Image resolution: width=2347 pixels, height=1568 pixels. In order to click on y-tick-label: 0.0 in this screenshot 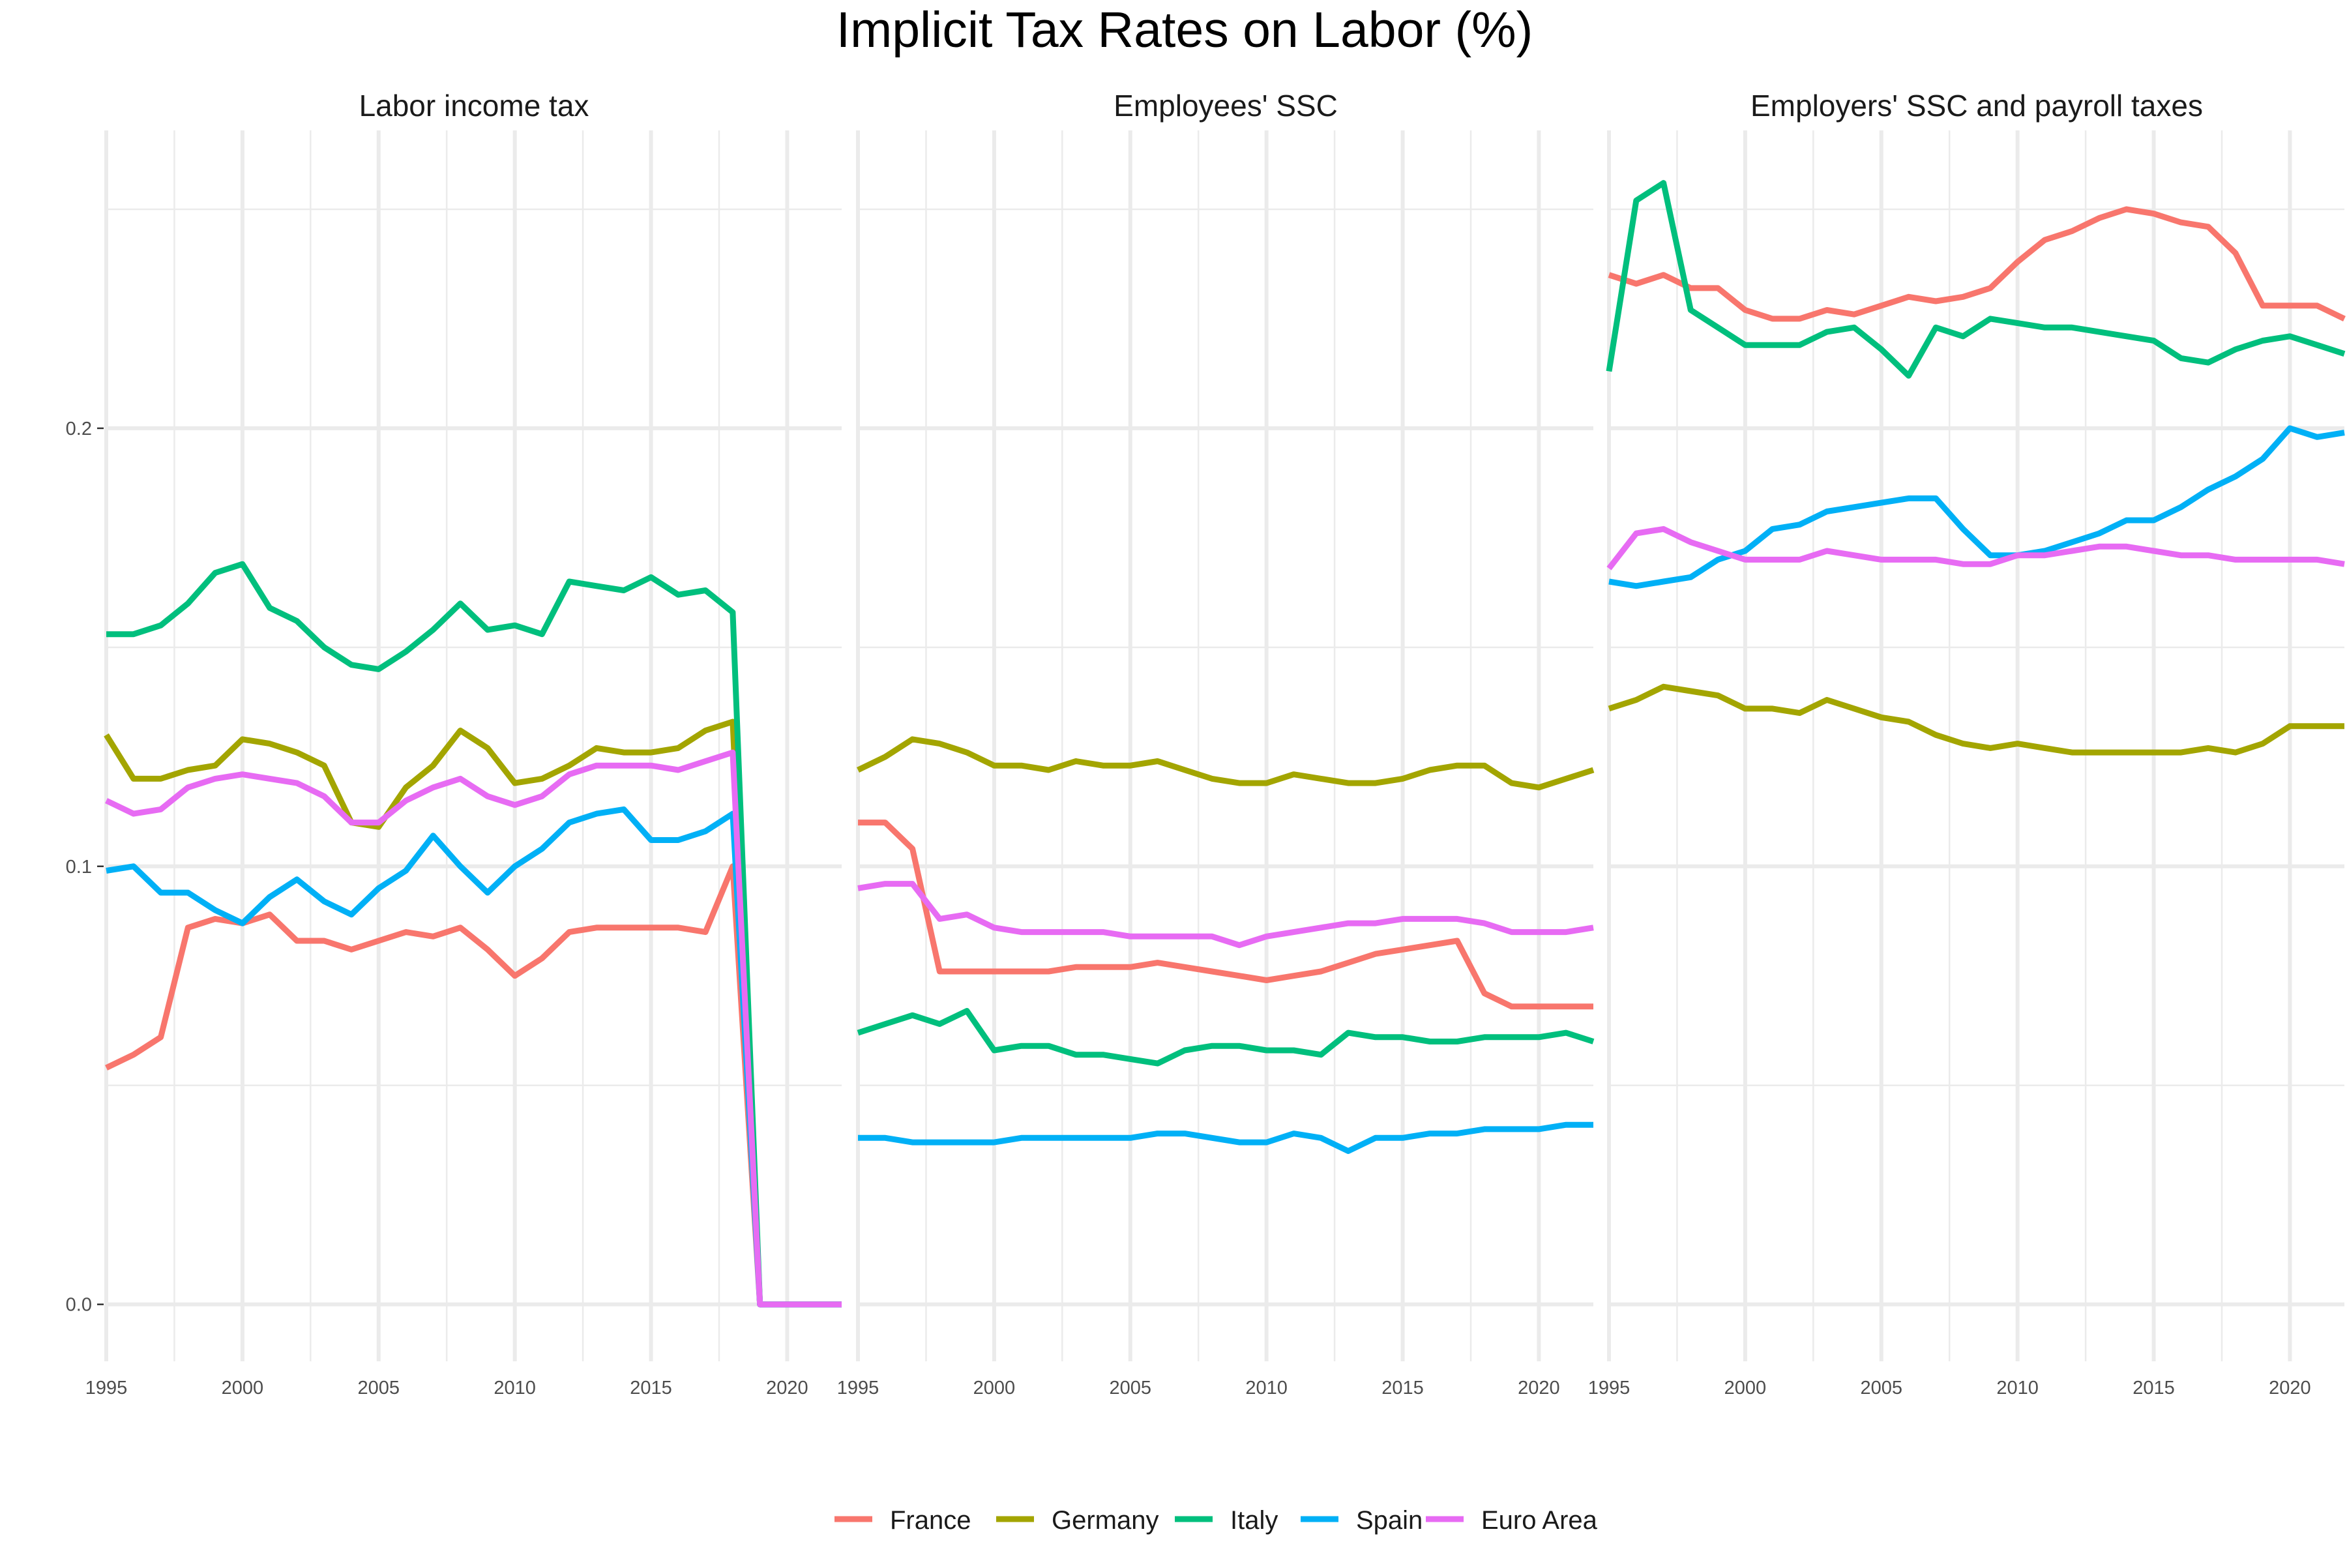, I will do `click(79, 1306)`.